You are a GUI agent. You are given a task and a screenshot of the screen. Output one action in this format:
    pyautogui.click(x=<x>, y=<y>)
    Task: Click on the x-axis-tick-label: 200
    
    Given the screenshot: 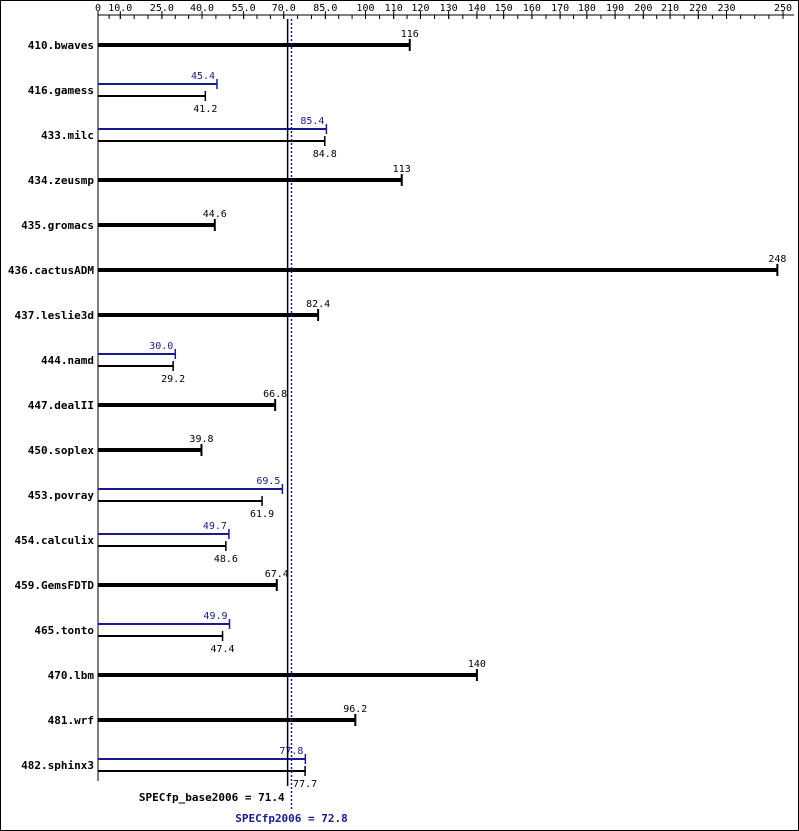 What is the action you would take?
    pyautogui.click(x=643, y=8)
    